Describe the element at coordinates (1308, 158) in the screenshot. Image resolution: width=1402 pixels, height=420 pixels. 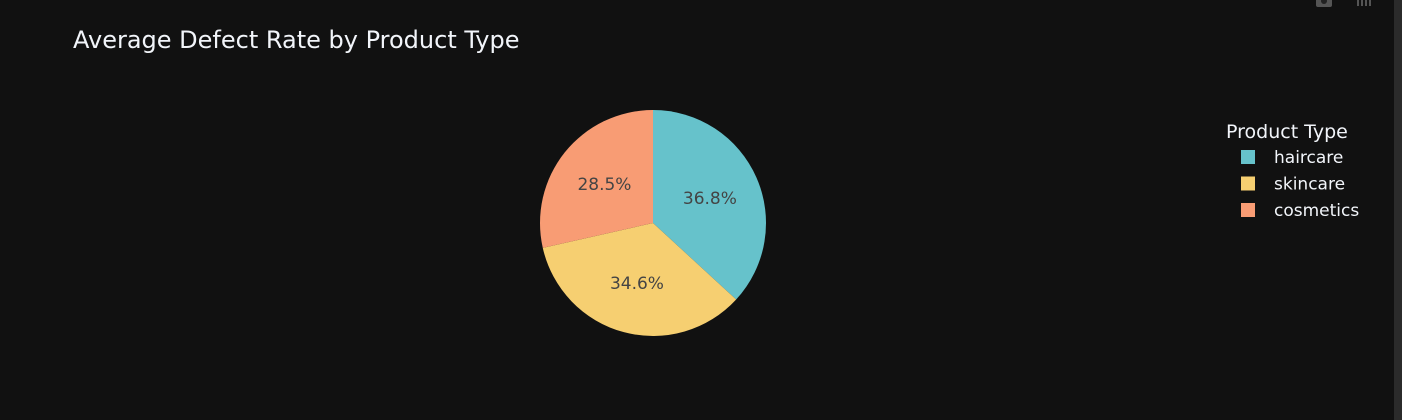
I see `legend-label-haircare: haircare` at that location.